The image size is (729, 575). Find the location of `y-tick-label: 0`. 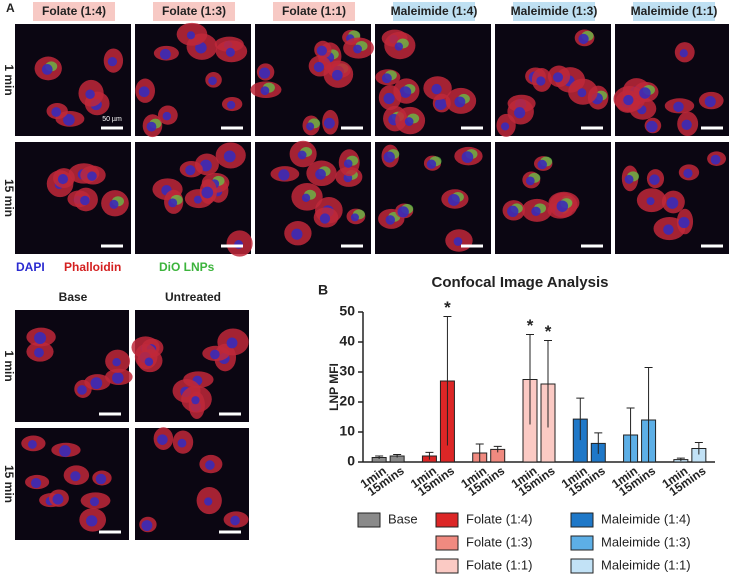

y-tick-label: 0 is located at coordinates (351, 461).